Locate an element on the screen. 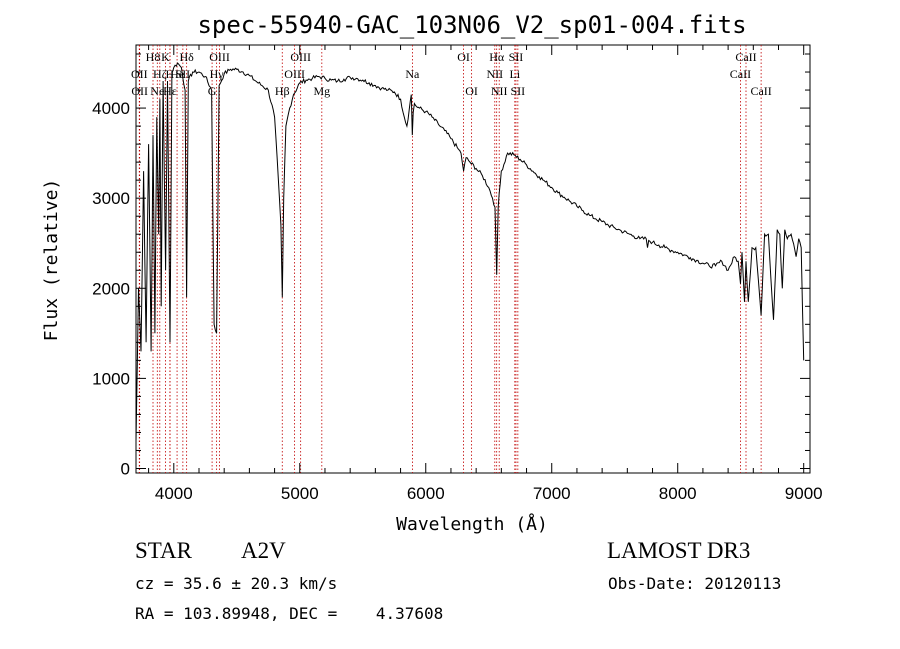 The height and width of the screenshot is (649, 900). y-tick-label: 1000 is located at coordinates (111, 378).